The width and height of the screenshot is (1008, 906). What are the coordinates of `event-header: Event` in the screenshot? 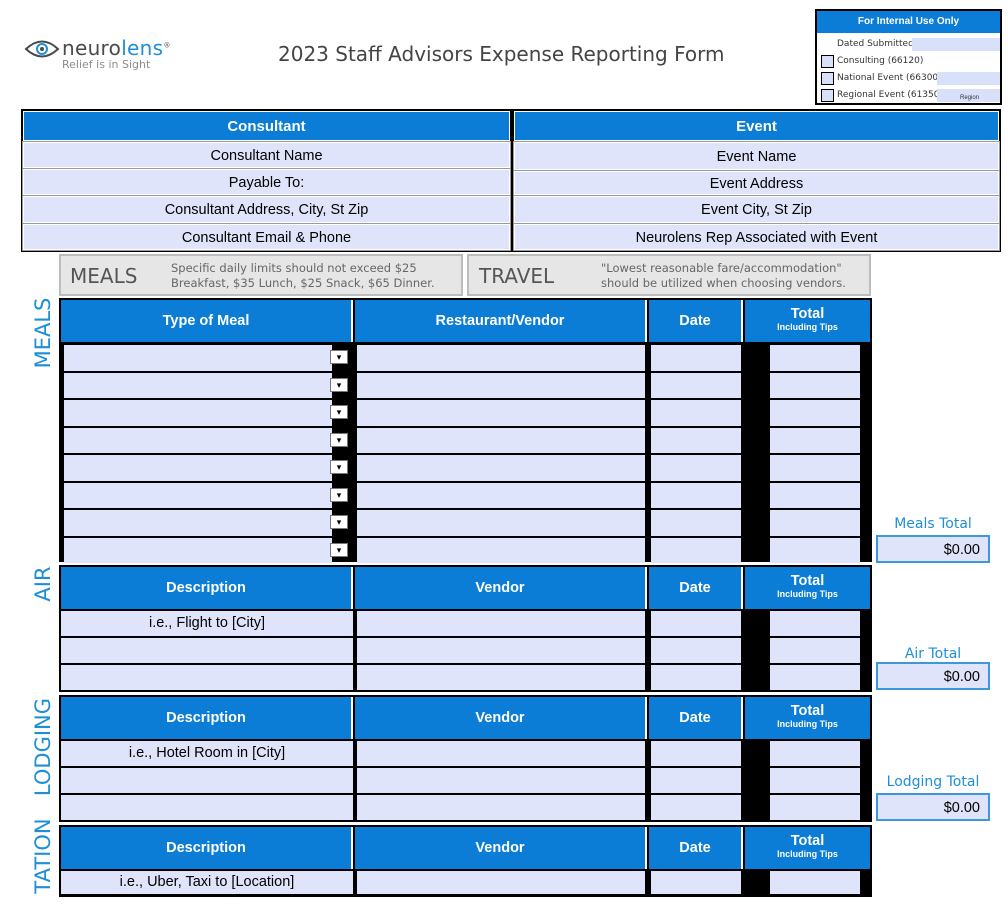 It's located at (756, 126).